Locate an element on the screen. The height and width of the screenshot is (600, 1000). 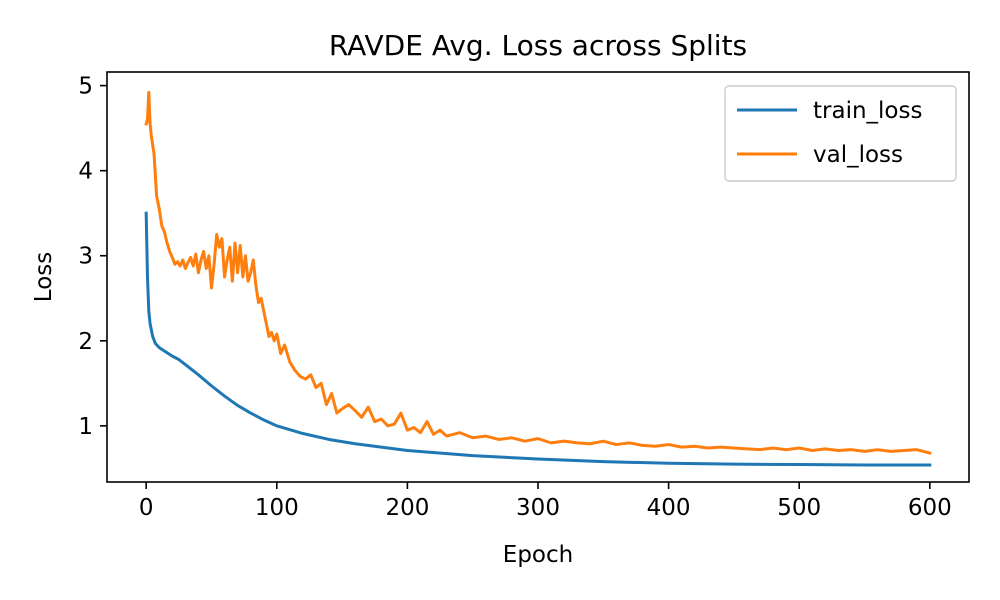
y-tick-label: 4 is located at coordinates (85, 172).